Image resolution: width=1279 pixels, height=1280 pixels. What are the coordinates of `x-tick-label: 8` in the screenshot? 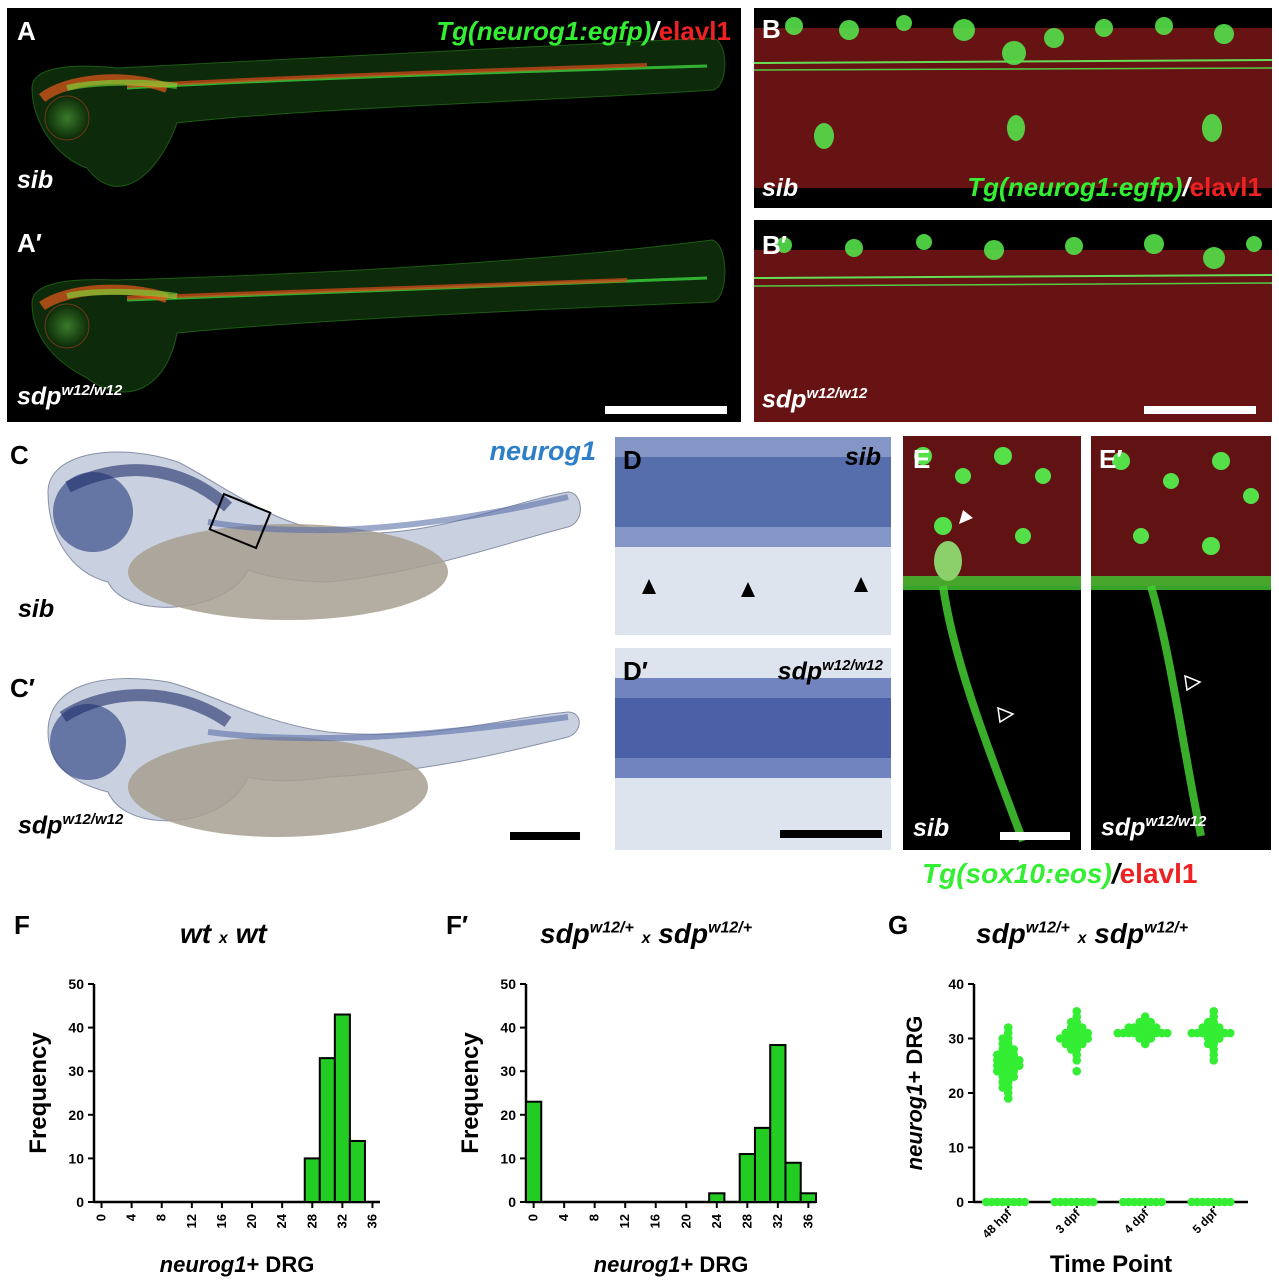 It's located at (161, 1217).